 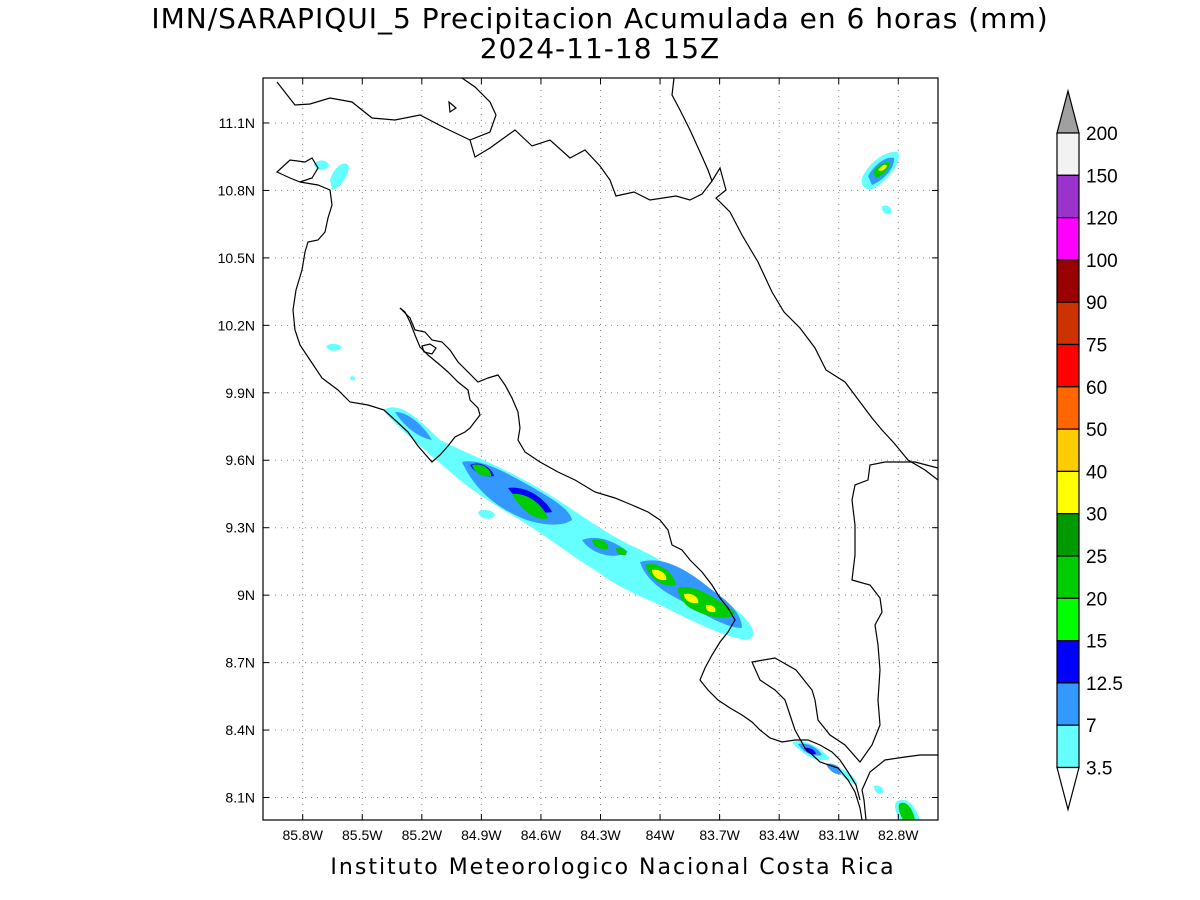 I want to click on lon-tick-label: 83.4W, so click(x=779, y=835).